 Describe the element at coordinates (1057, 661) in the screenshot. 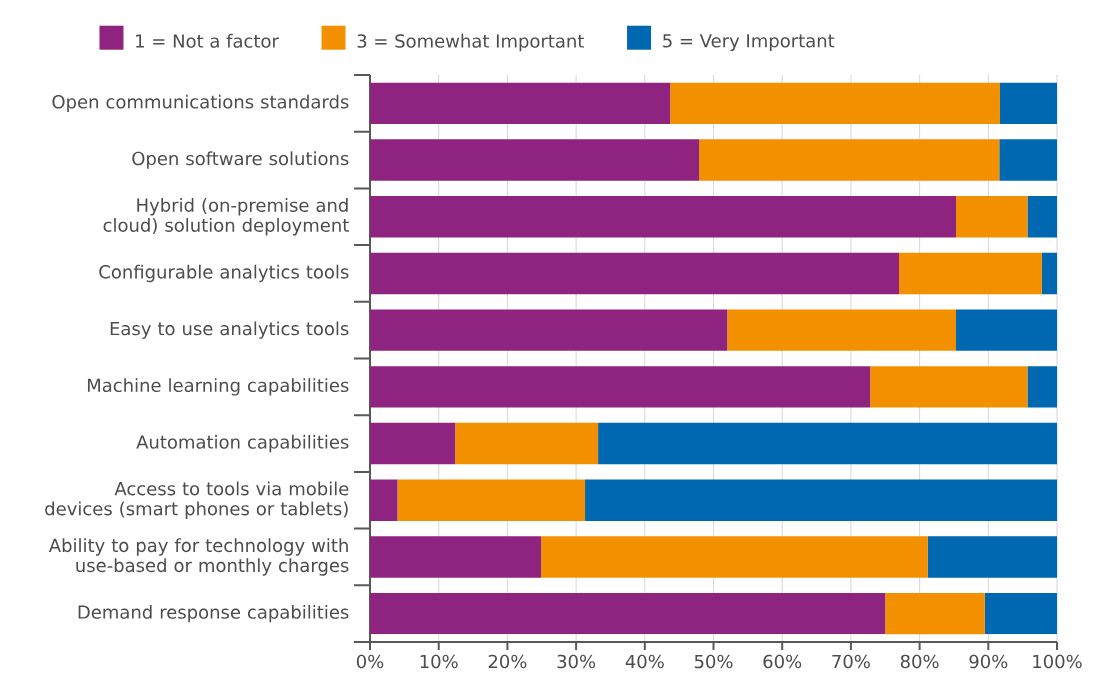

I see `x-tick-label: 100%` at that location.